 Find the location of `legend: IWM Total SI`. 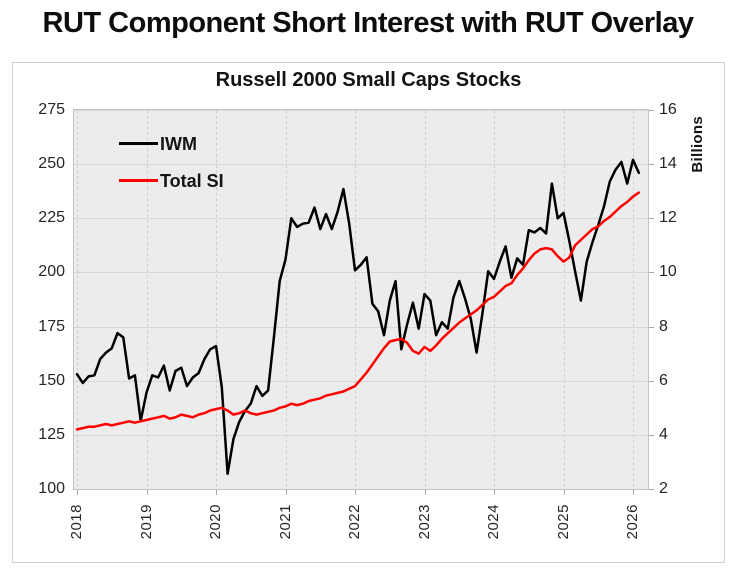

legend: IWM Total SI is located at coordinates (171, 162).